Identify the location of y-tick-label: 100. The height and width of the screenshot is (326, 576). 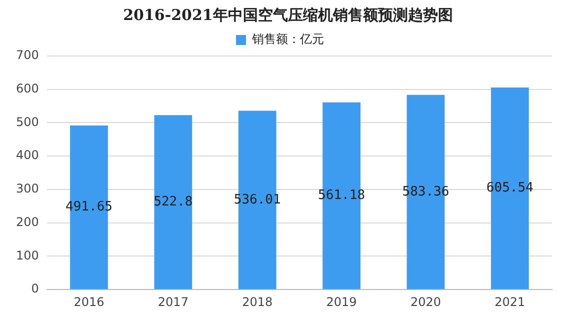
(27, 255).